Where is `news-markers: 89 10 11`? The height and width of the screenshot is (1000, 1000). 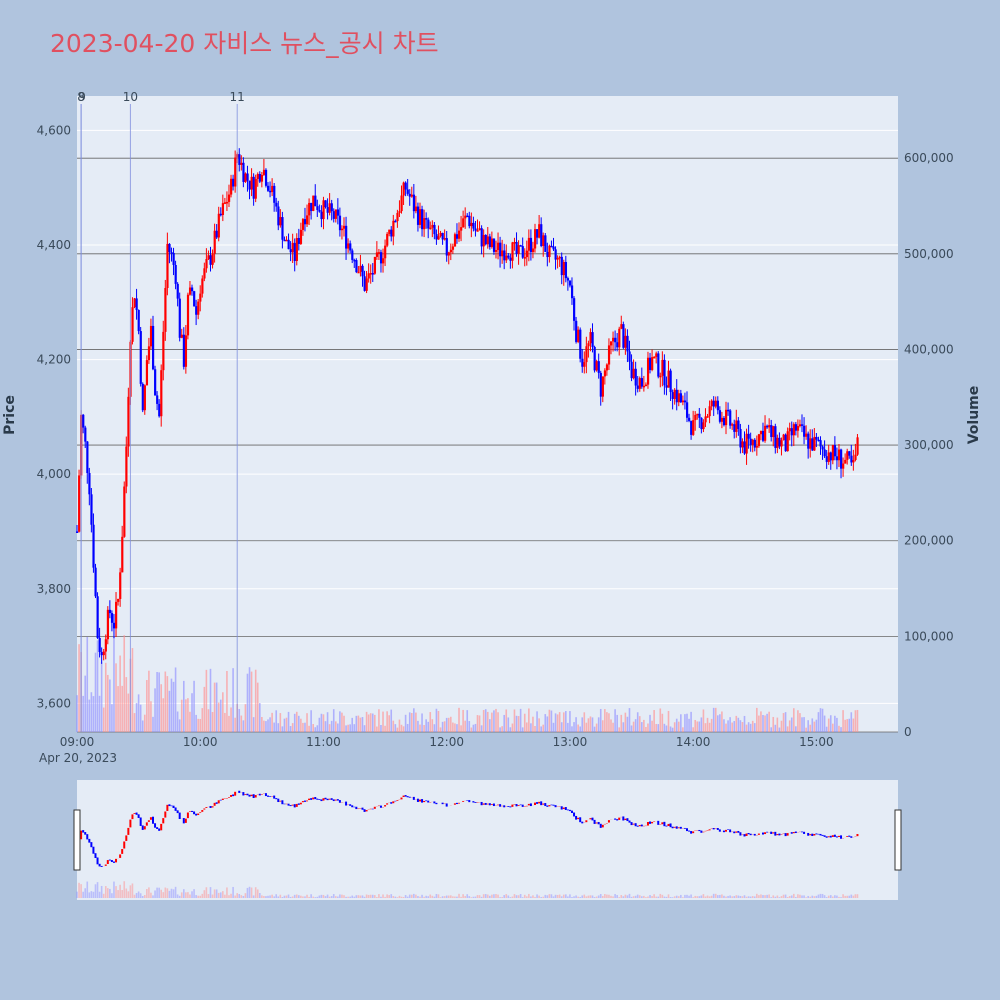
news-markers: 89 10 11 is located at coordinates (161, 411).